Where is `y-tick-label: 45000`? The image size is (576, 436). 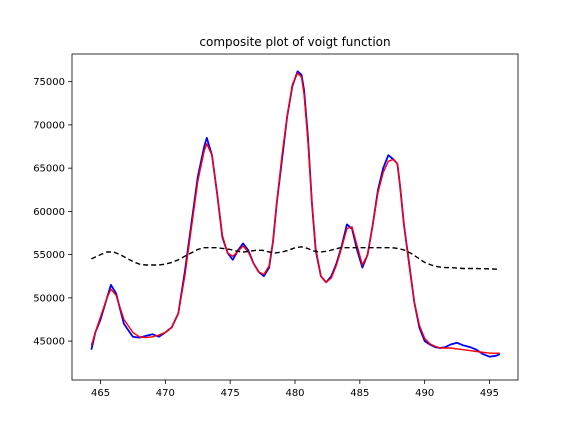
y-tick-label: 45000 is located at coordinates (49, 342).